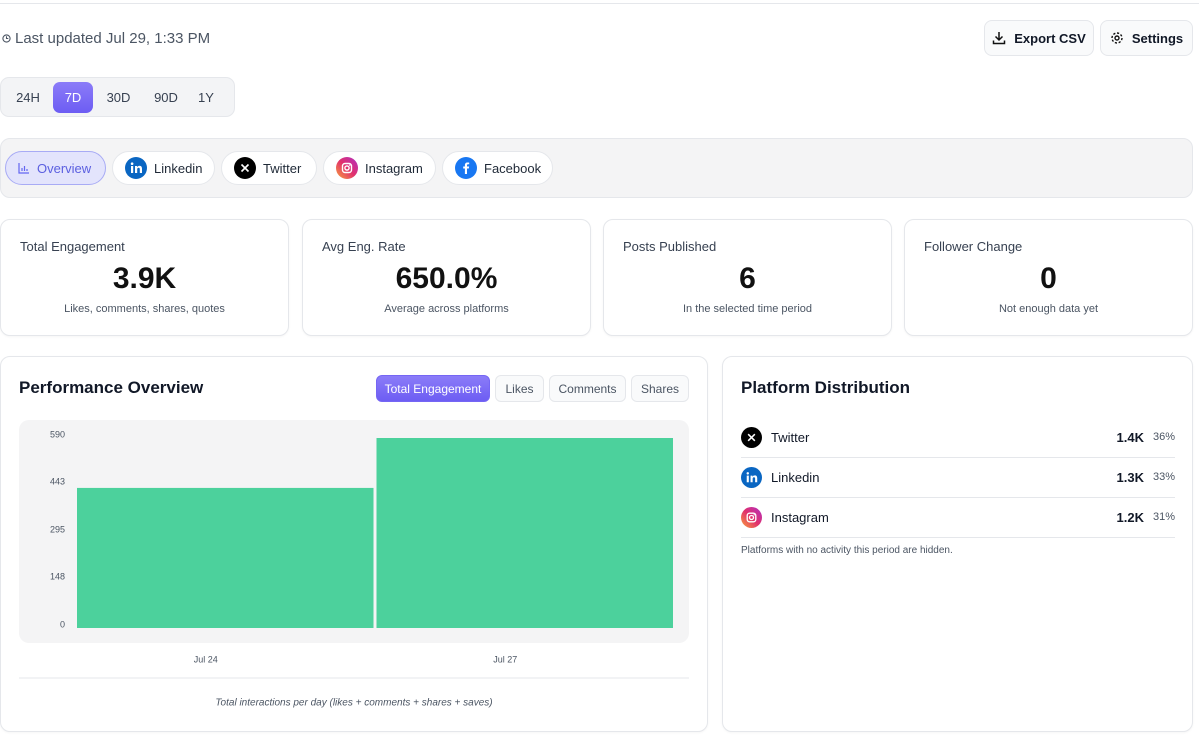 The image size is (1199, 741). What do you see at coordinates (446, 309) in the screenshot?
I see `stat-note: Average across platforms` at bounding box center [446, 309].